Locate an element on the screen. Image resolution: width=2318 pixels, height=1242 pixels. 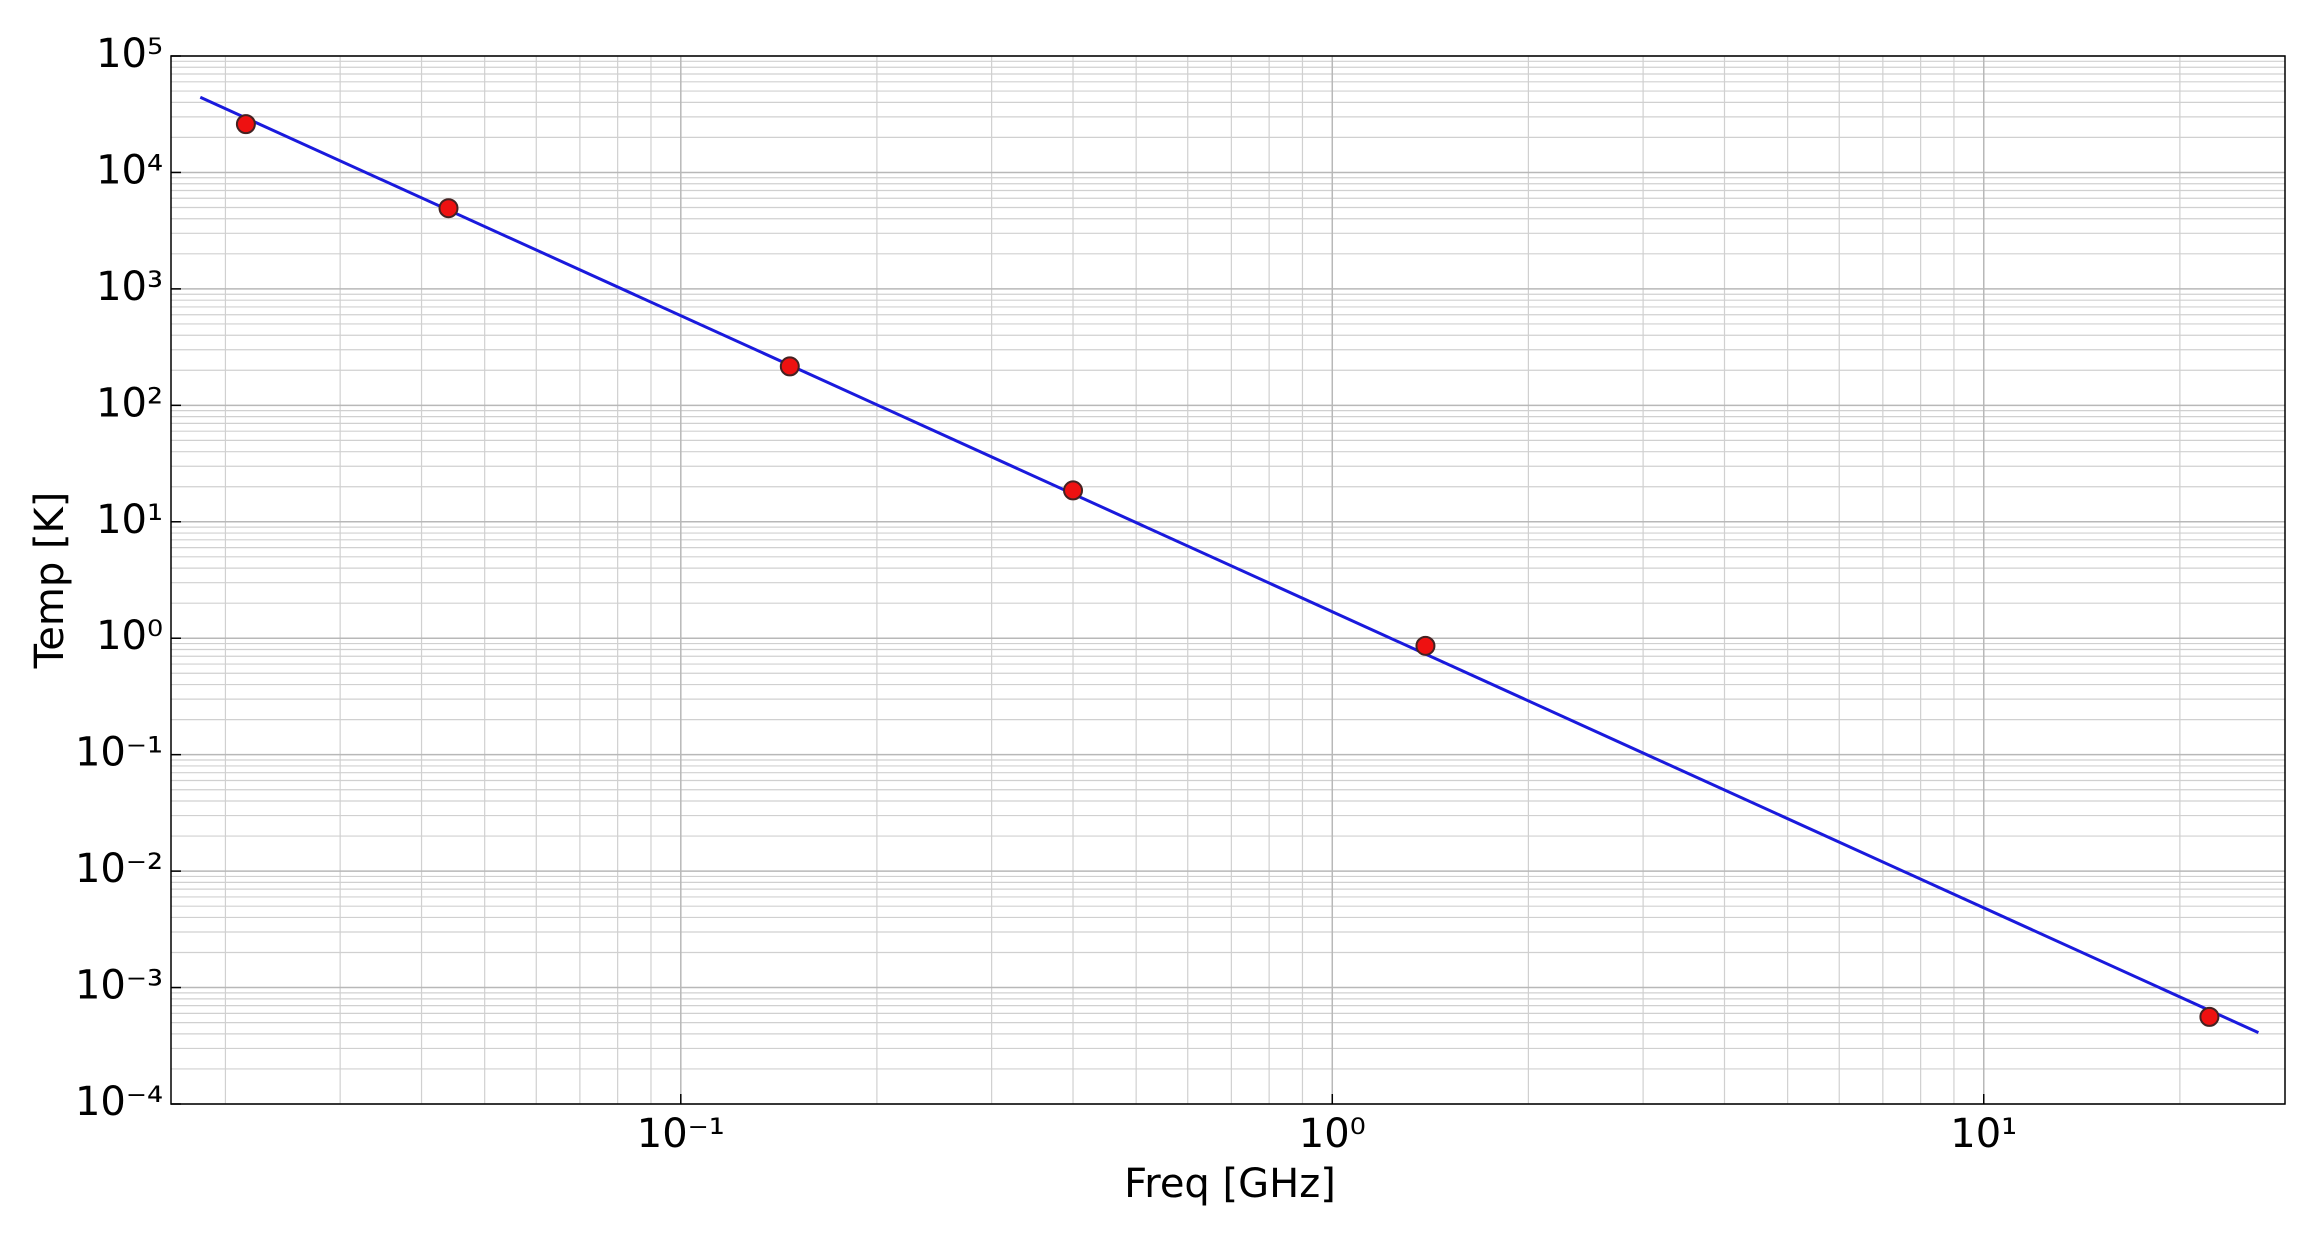
x-axis-label: Freq [GHz] is located at coordinates (1230, 1184).